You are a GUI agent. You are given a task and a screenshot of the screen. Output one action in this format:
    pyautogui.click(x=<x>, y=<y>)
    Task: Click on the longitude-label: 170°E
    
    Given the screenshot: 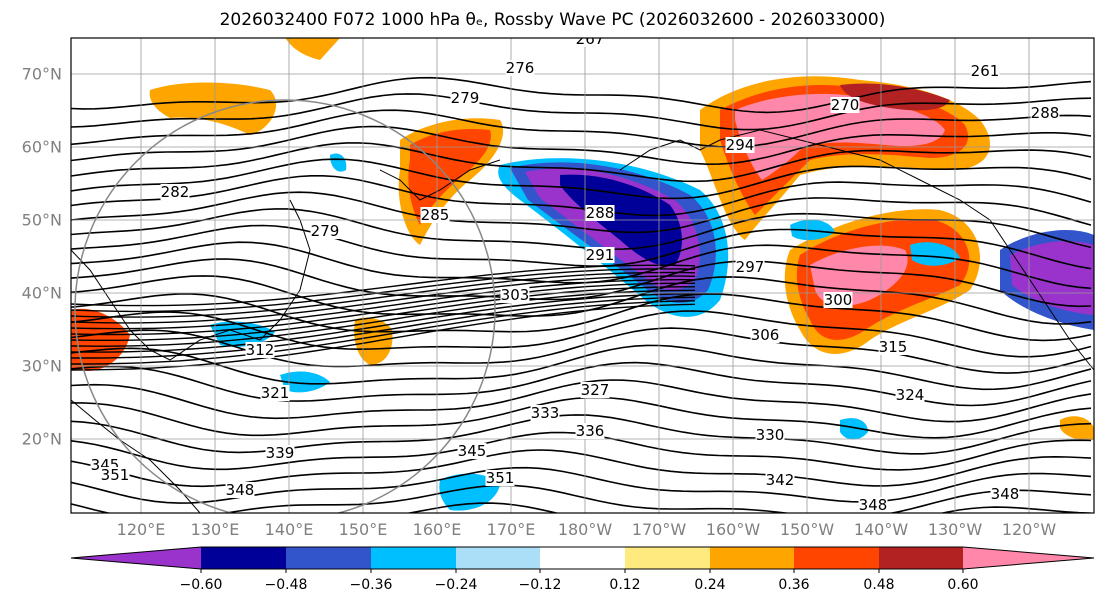 What is the action you would take?
    pyautogui.click(x=511, y=529)
    